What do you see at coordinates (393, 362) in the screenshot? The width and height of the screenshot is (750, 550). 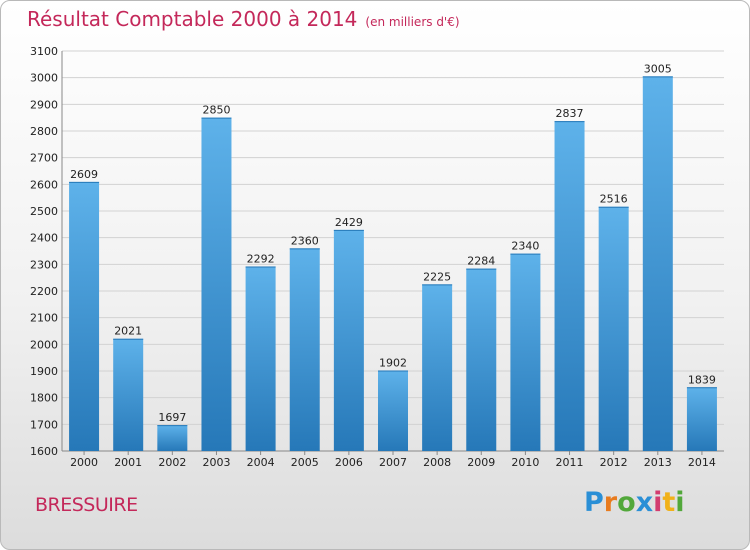 I see `data-label: 1902` at bounding box center [393, 362].